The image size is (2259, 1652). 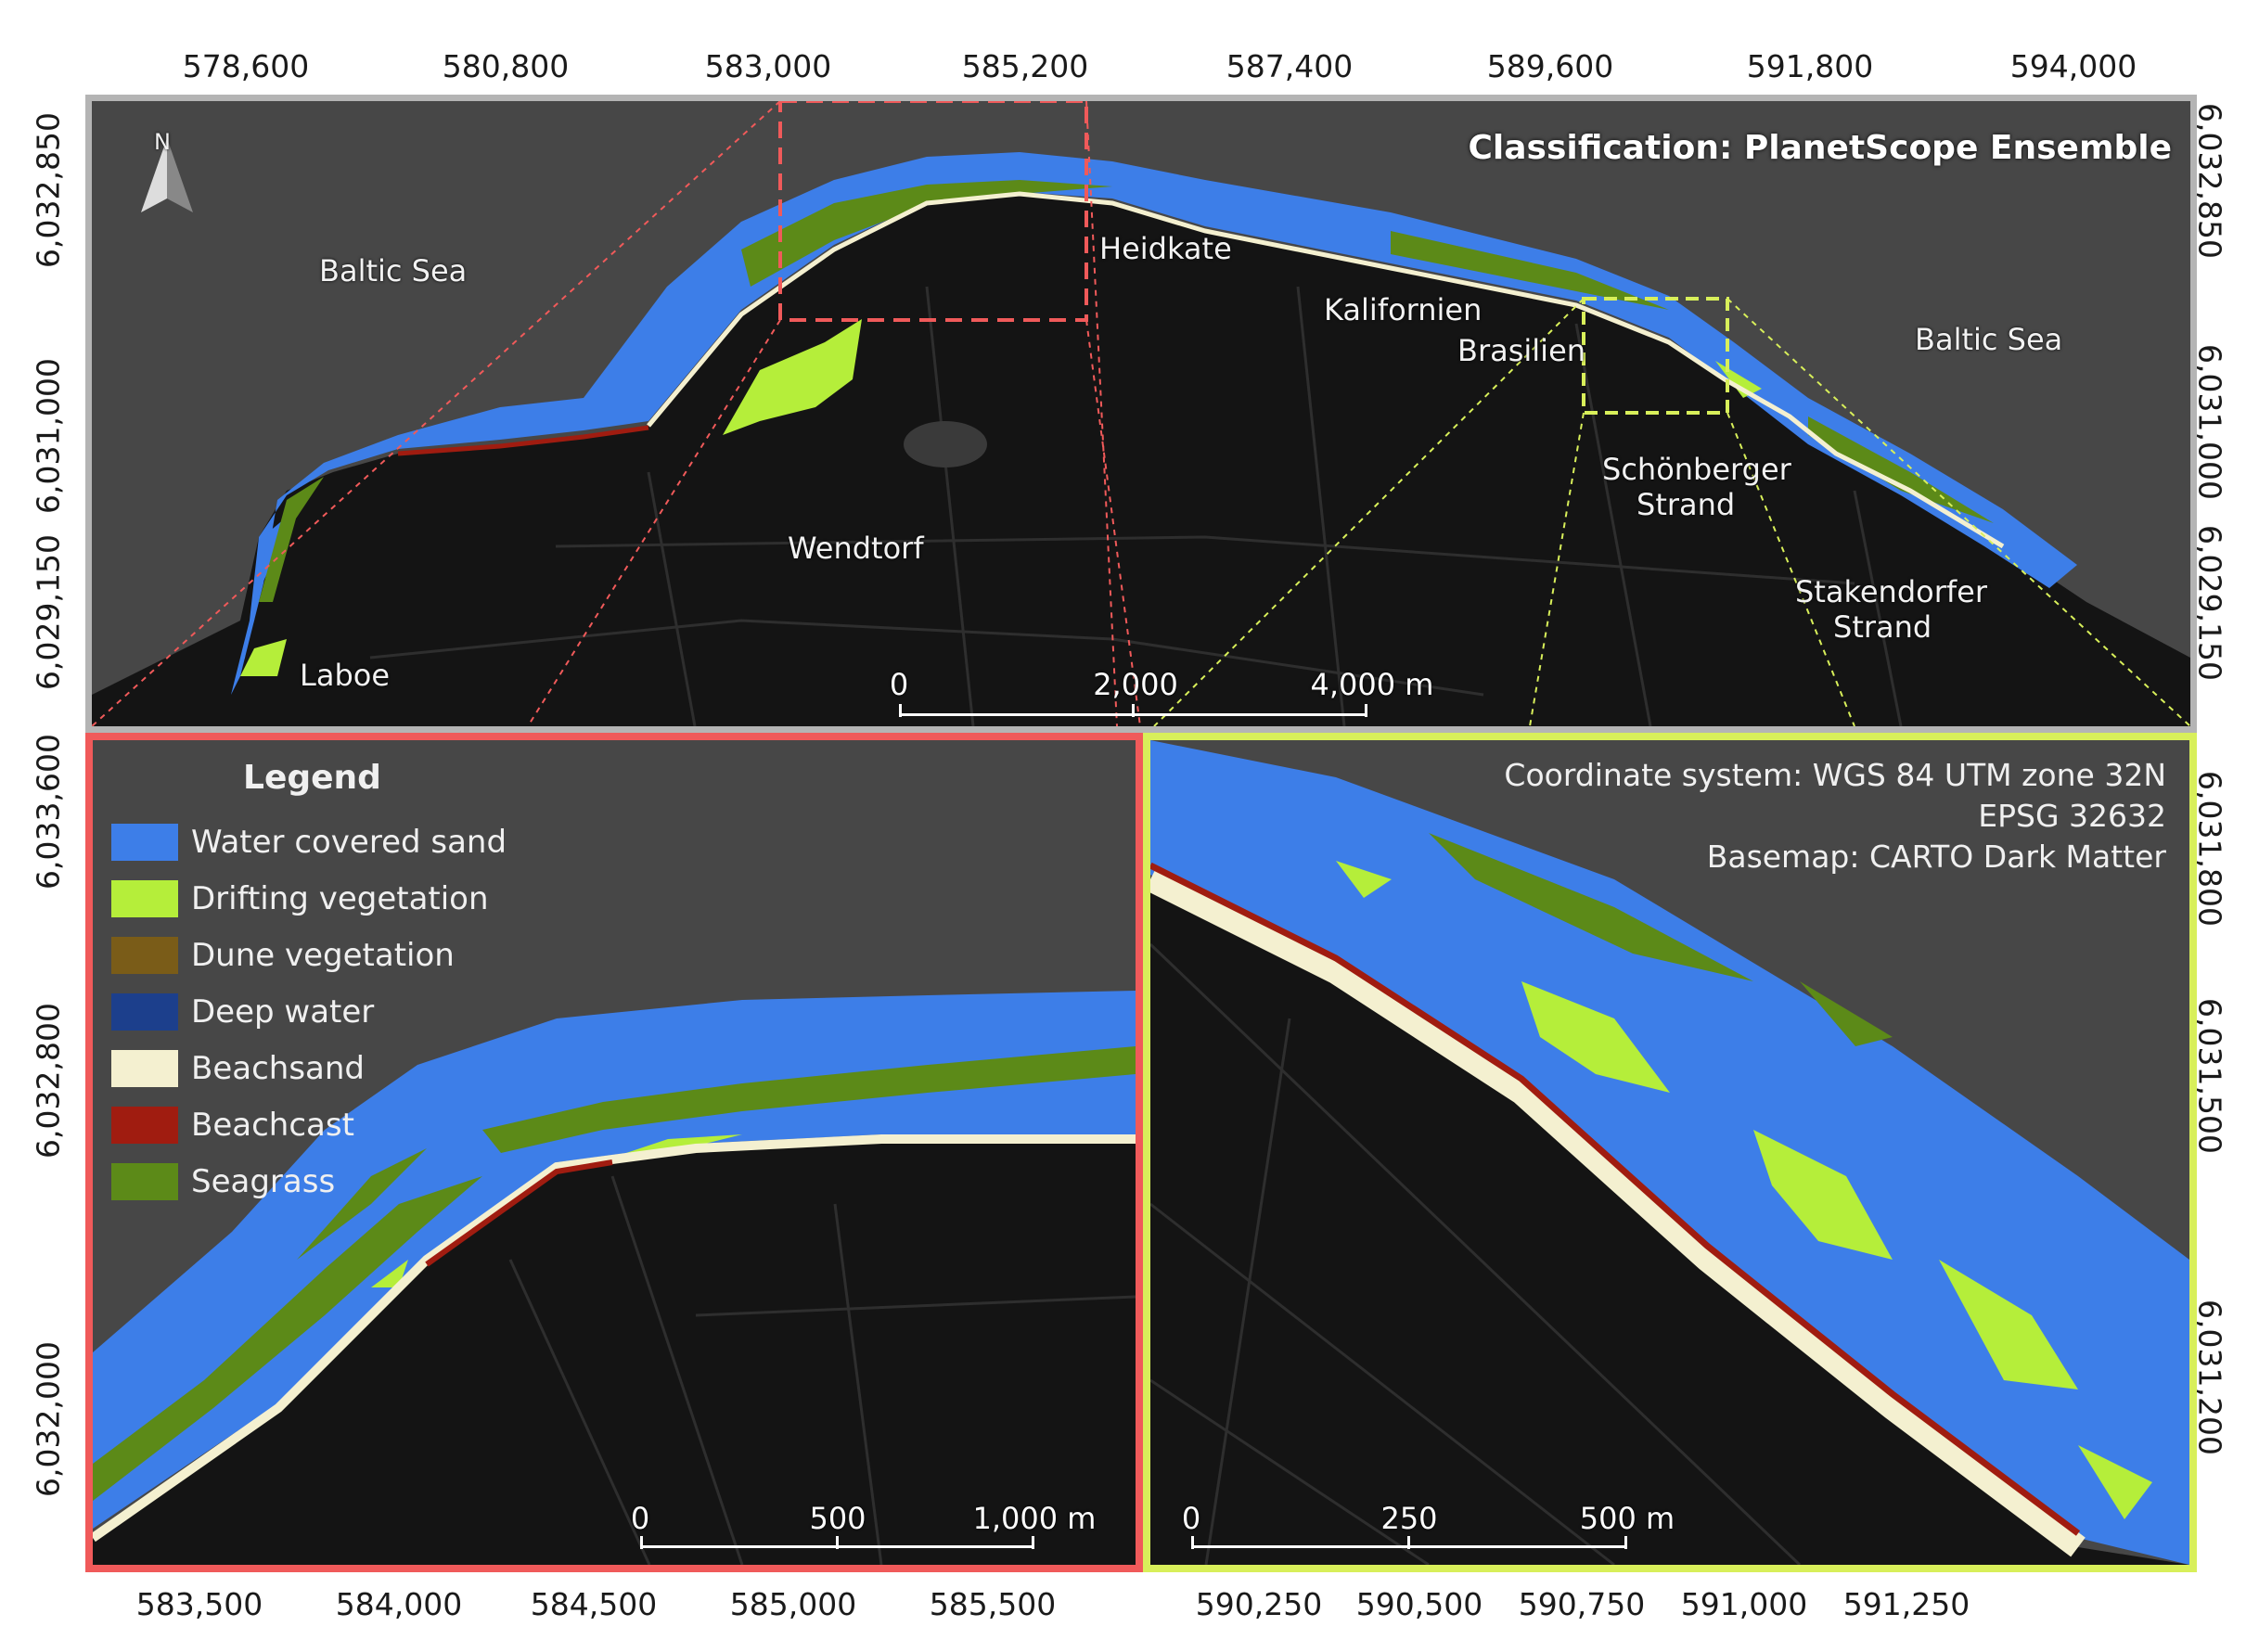 What do you see at coordinates (1259, 1604) in the screenshot?
I see `x-tick-label: 590,250` at bounding box center [1259, 1604].